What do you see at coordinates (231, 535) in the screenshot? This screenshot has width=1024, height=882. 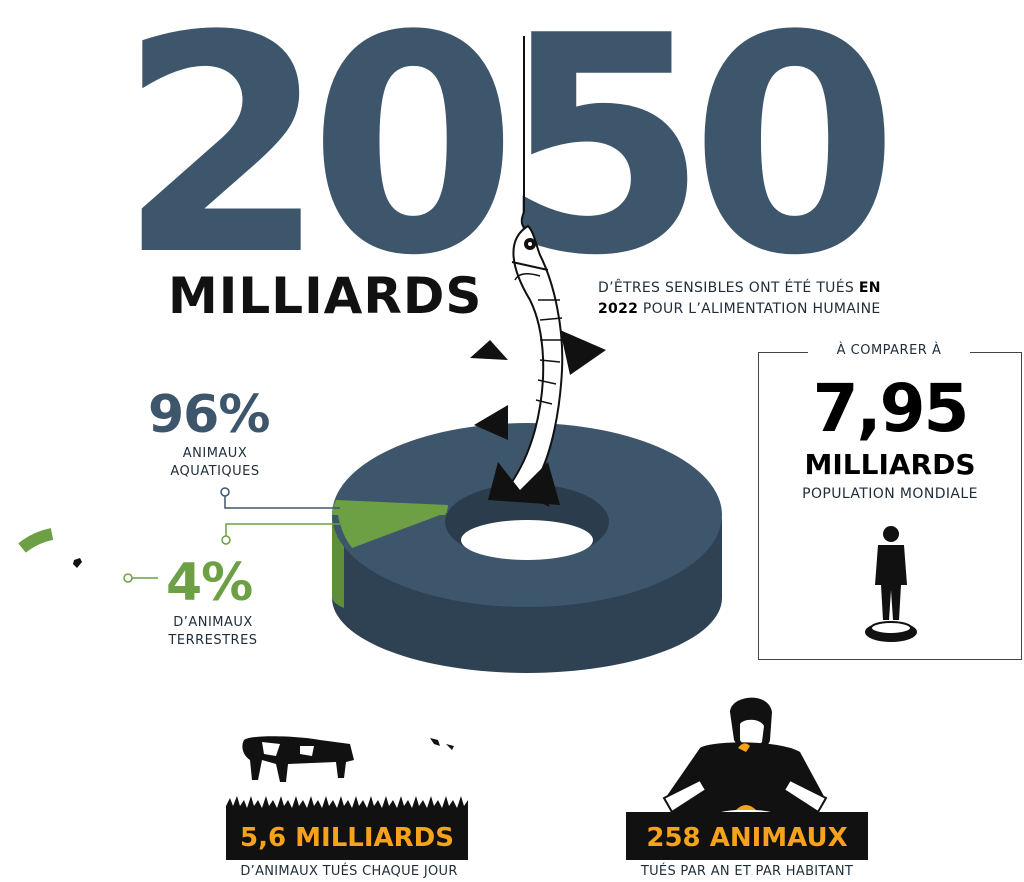 I see `leader-lines` at bounding box center [231, 535].